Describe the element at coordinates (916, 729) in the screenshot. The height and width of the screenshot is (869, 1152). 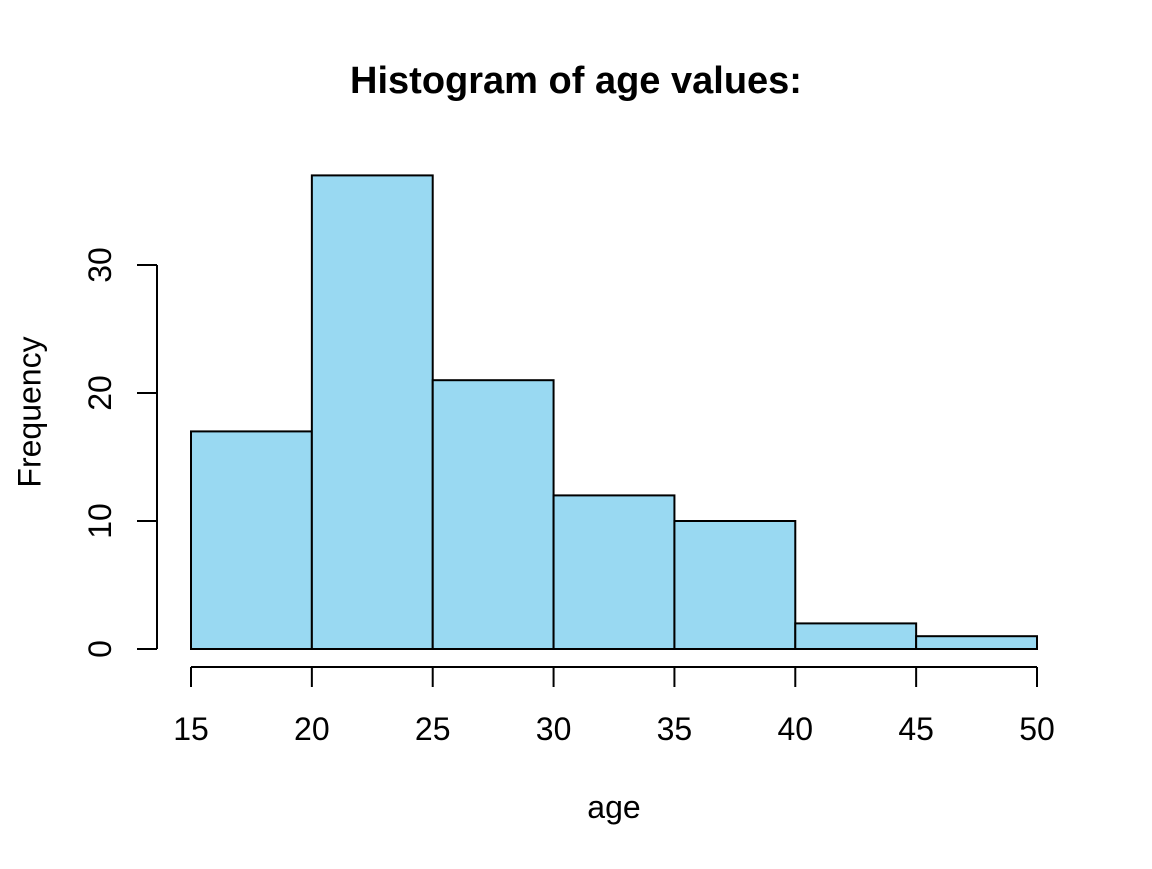
I see `x-tick-label: 45` at that location.